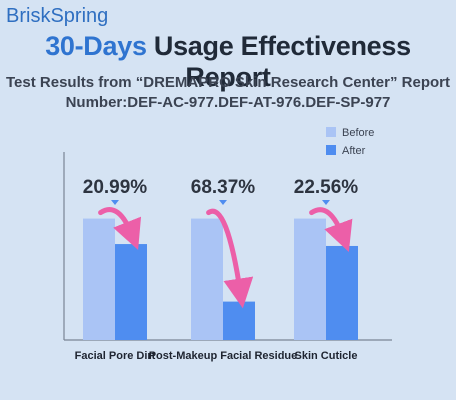 This screenshot has height=400, width=456. I want to click on category-label: Post-Makeup Facial Residue, so click(223, 356).